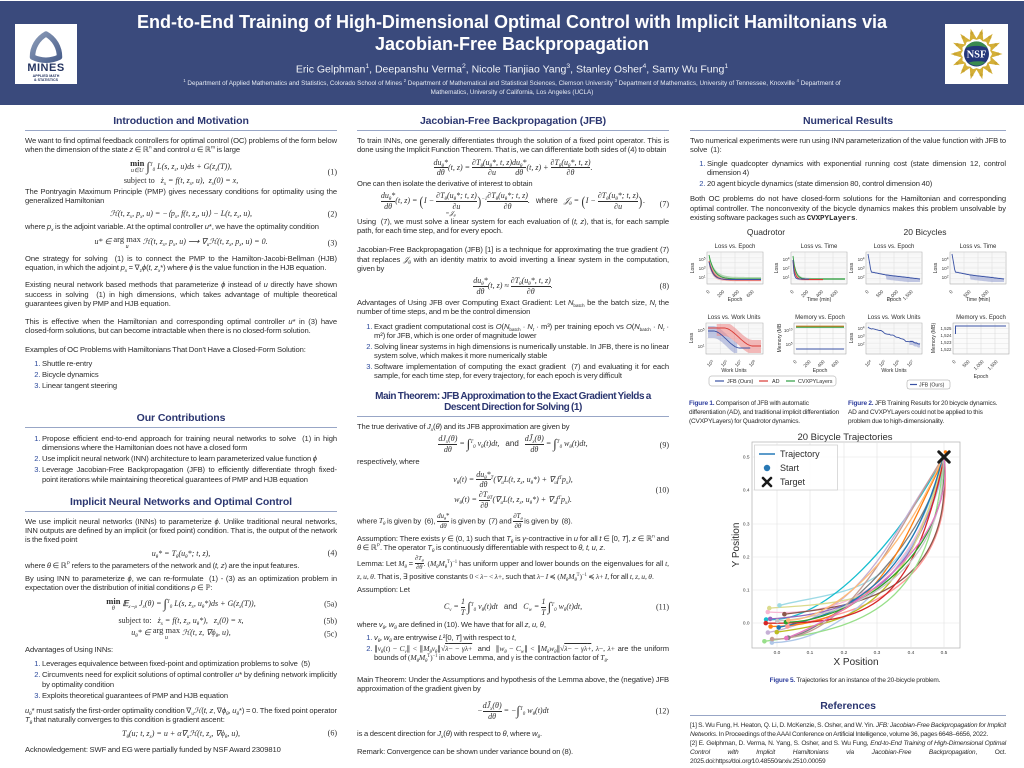 The width and height of the screenshot is (1024, 768). Describe the element at coordinates (776, 382) in the screenshot. I see `svg-text: AD` at that location.